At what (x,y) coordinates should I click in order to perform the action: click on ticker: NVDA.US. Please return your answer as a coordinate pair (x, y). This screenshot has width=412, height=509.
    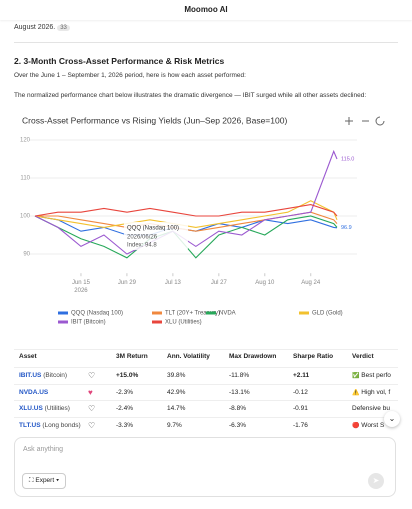
    Looking at the image, I should click on (34, 392).